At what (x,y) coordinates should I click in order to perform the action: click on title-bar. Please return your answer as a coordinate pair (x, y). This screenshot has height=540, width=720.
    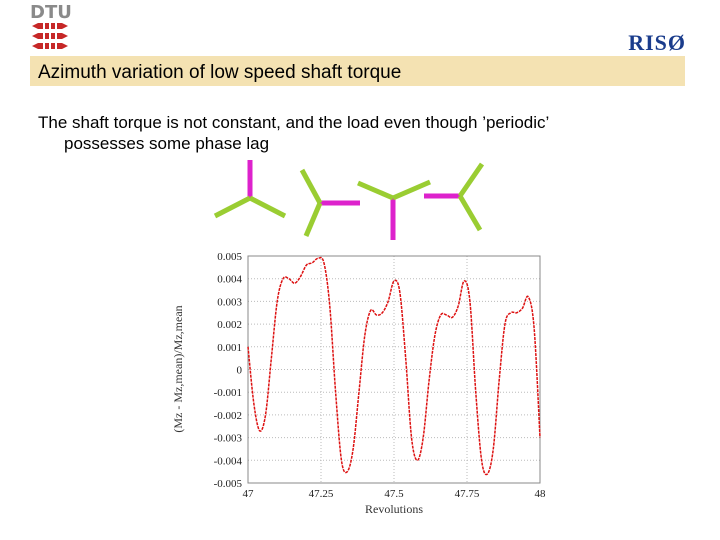
    Looking at the image, I should click on (357, 71).